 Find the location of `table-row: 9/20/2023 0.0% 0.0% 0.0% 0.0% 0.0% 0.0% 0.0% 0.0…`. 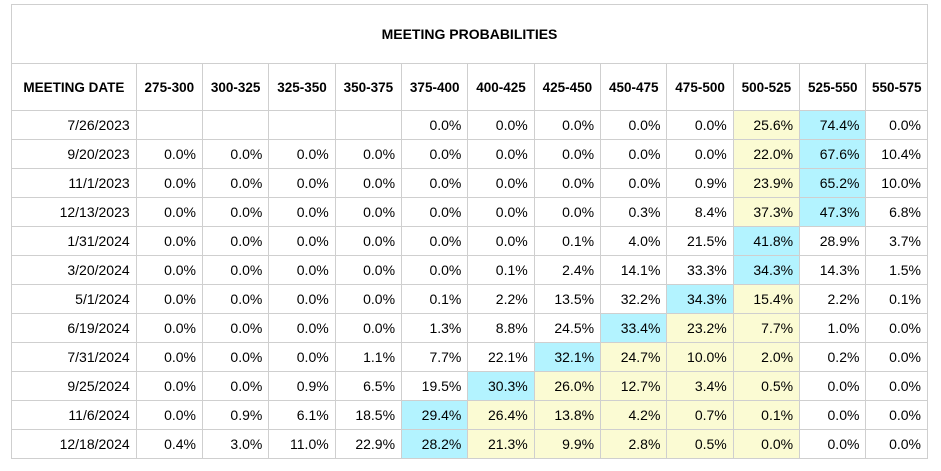

table-row: 9/20/2023 0.0% 0.0% 0.0% 0.0% 0.0% 0.0% 0.0% 0.0… is located at coordinates (469, 154).